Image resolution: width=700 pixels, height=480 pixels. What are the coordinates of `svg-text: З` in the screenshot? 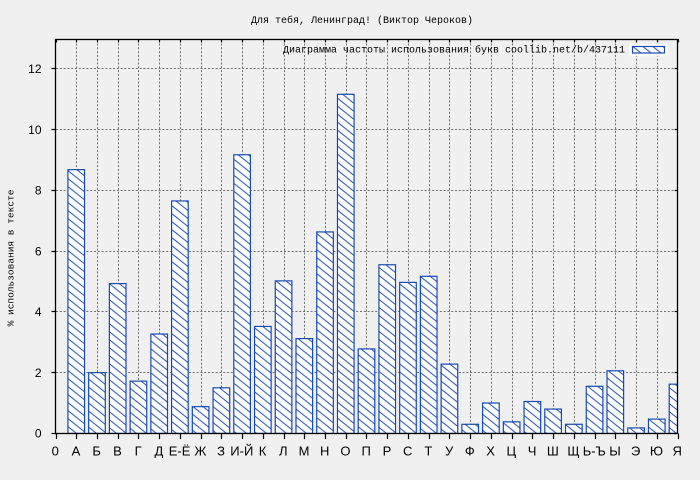 It's located at (221, 451).